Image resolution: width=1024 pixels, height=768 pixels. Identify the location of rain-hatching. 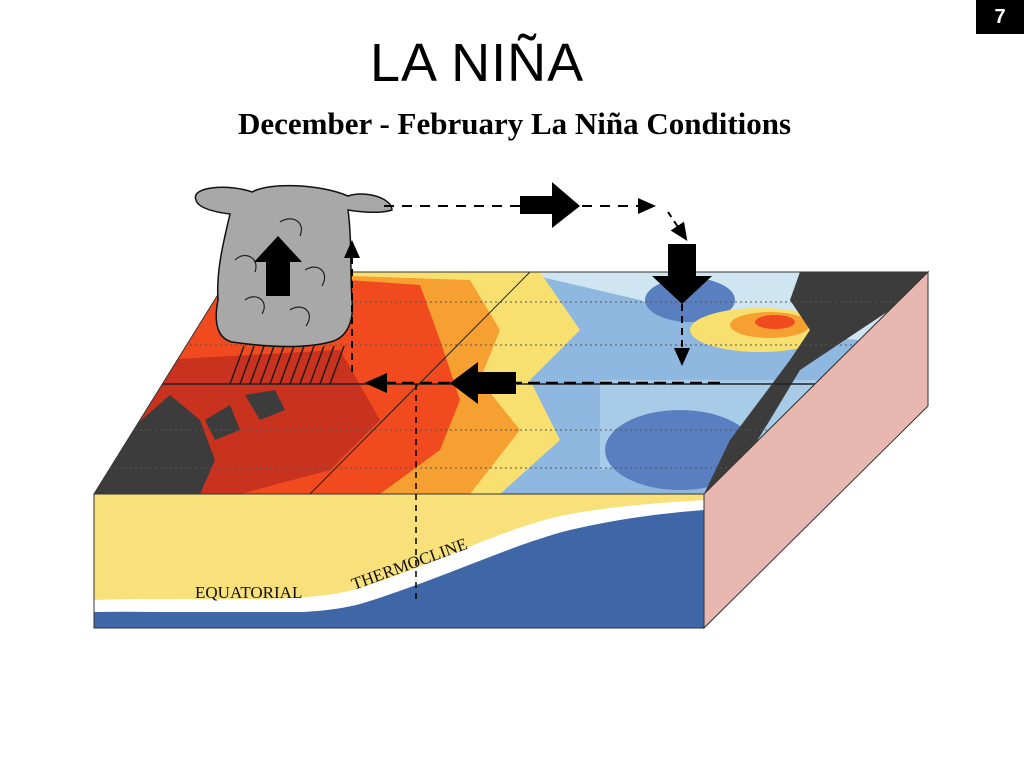
(287, 365).